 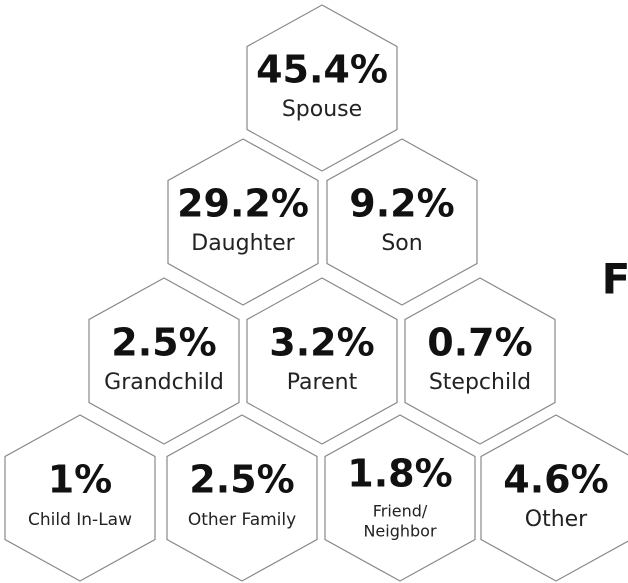 What do you see at coordinates (556, 519) in the screenshot?
I see `tile-label: Other` at bounding box center [556, 519].